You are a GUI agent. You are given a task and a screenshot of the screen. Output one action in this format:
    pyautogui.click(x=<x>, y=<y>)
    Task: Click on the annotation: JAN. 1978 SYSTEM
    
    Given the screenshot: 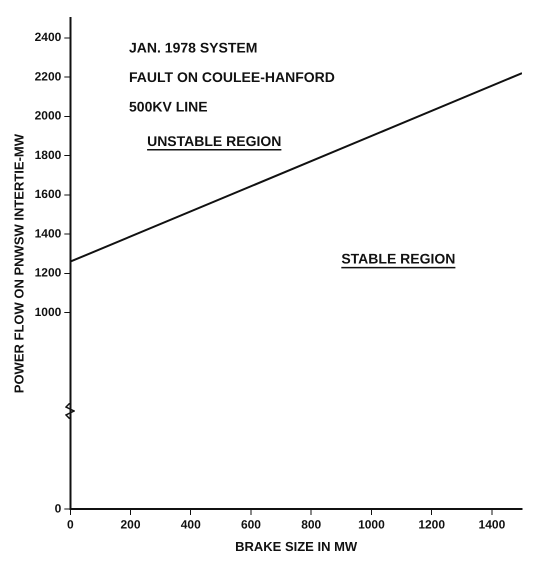 What is the action you would take?
    pyautogui.click(x=193, y=48)
    